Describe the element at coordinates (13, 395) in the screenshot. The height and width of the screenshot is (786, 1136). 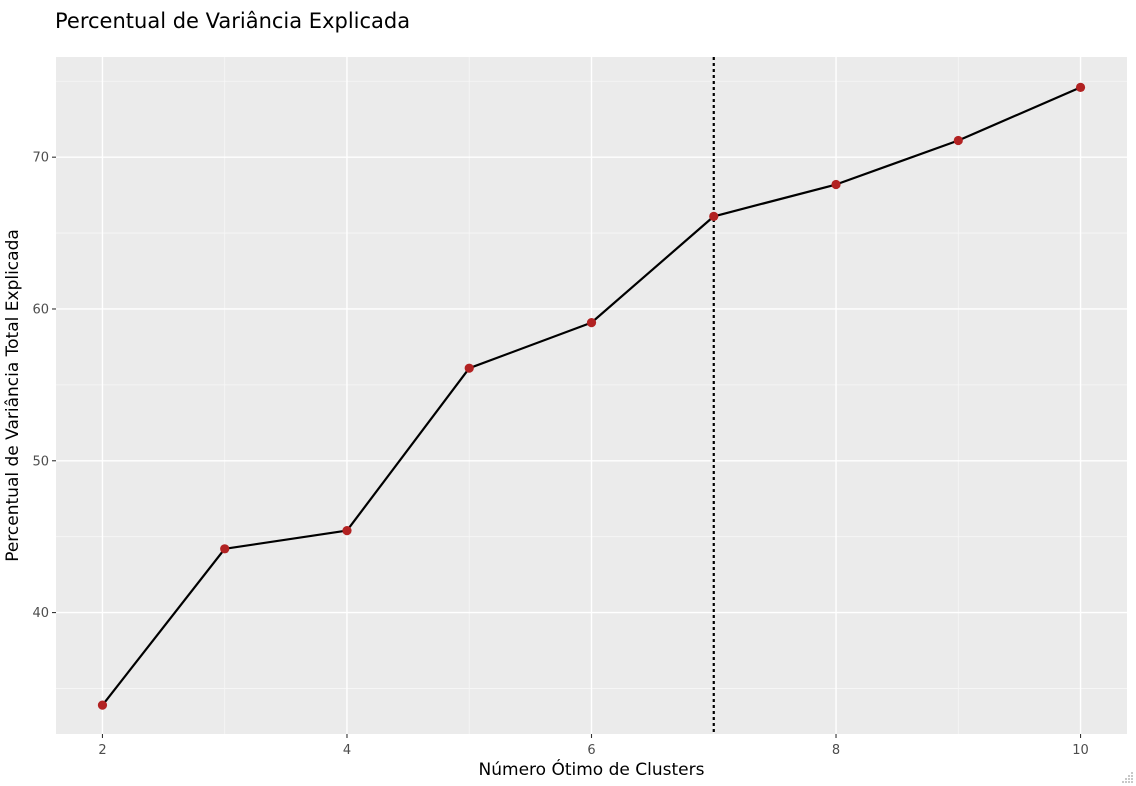
I see `y-axis-label: Percentual de Variância Total Explicada` at that location.